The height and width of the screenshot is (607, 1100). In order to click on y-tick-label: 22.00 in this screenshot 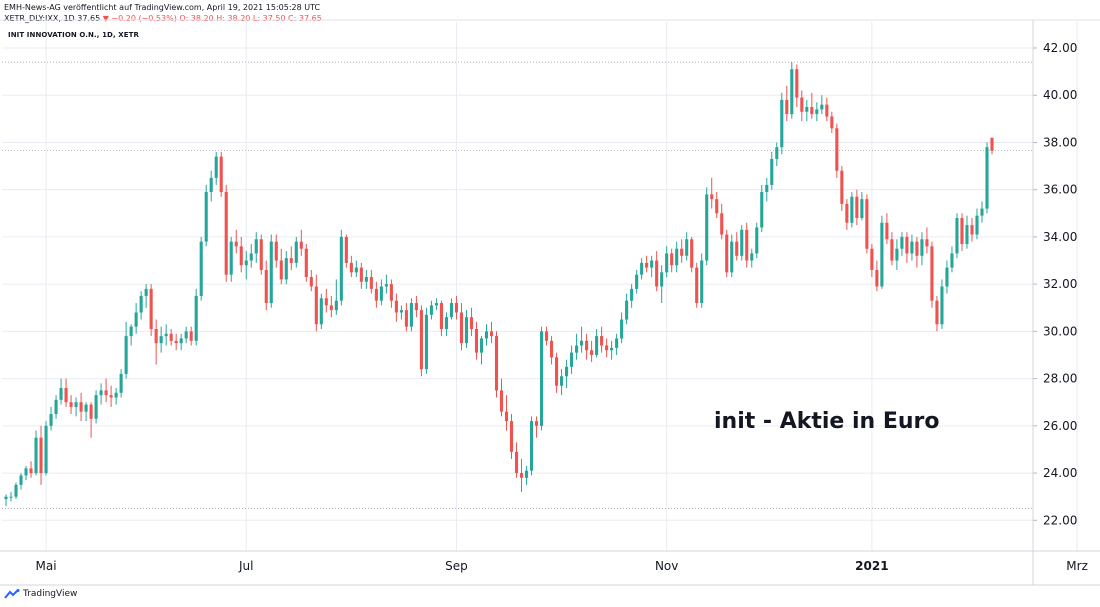, I will do `click(1060, 520)`.